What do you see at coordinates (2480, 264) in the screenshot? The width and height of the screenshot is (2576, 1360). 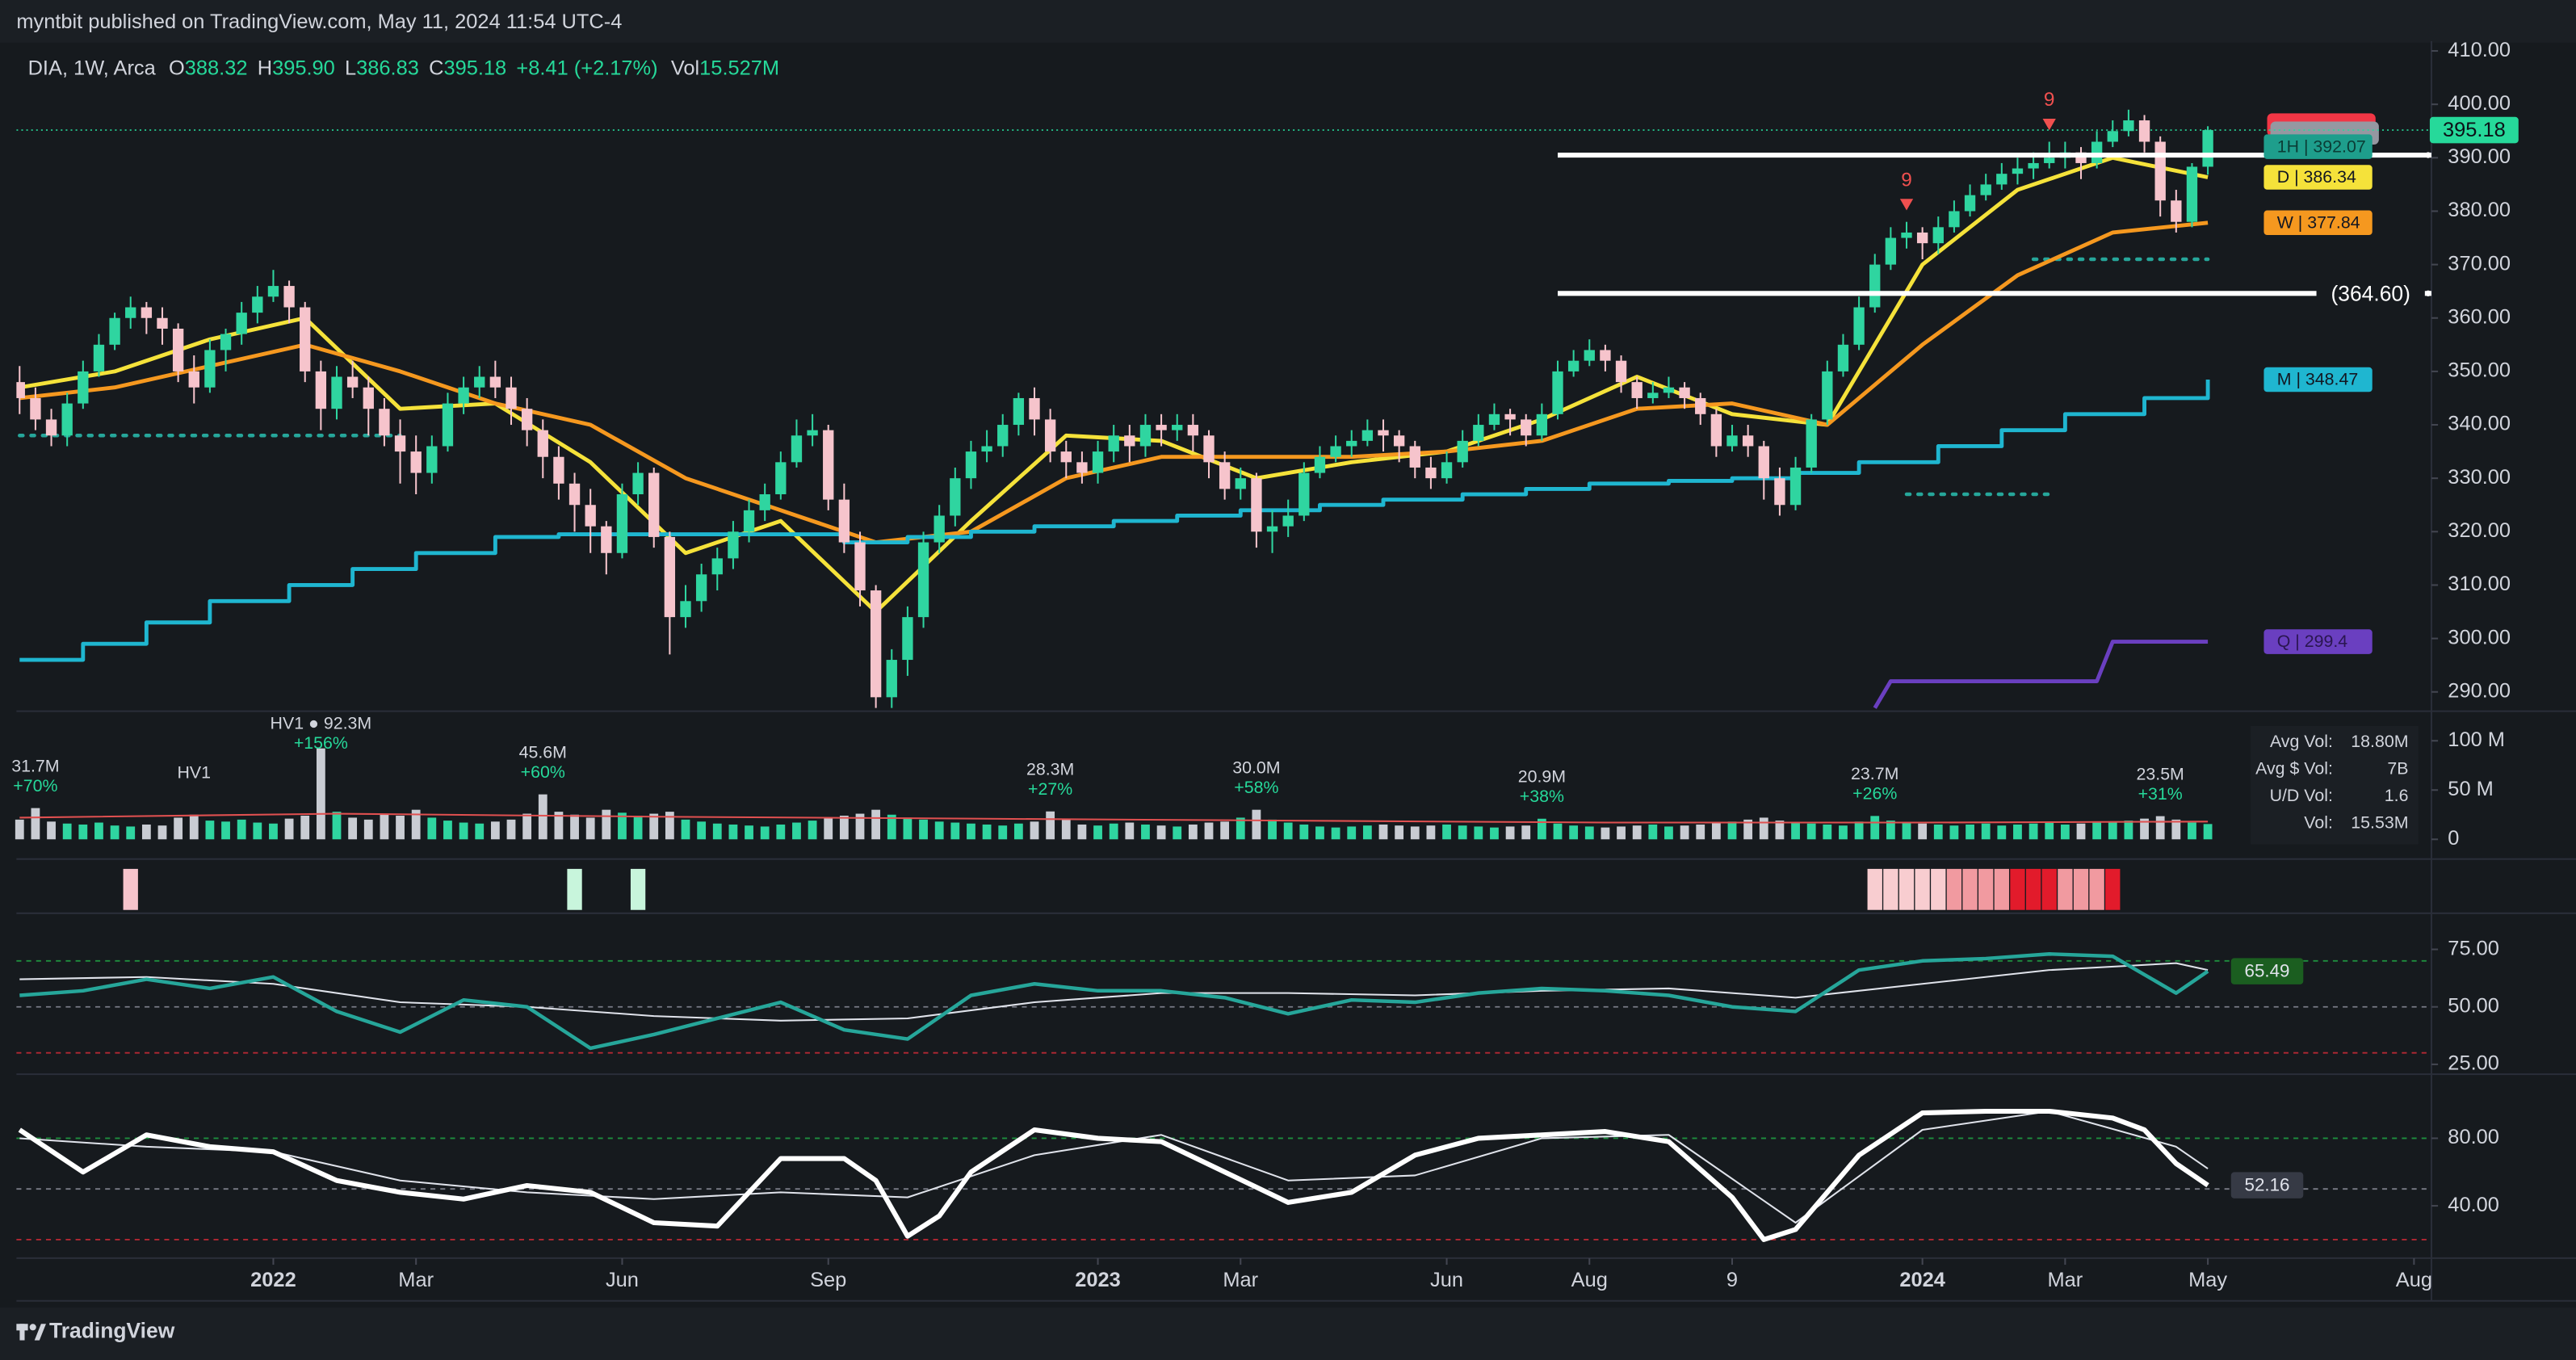 I see `y-tick-label: 370.00` at bounding box center [2480, 264].